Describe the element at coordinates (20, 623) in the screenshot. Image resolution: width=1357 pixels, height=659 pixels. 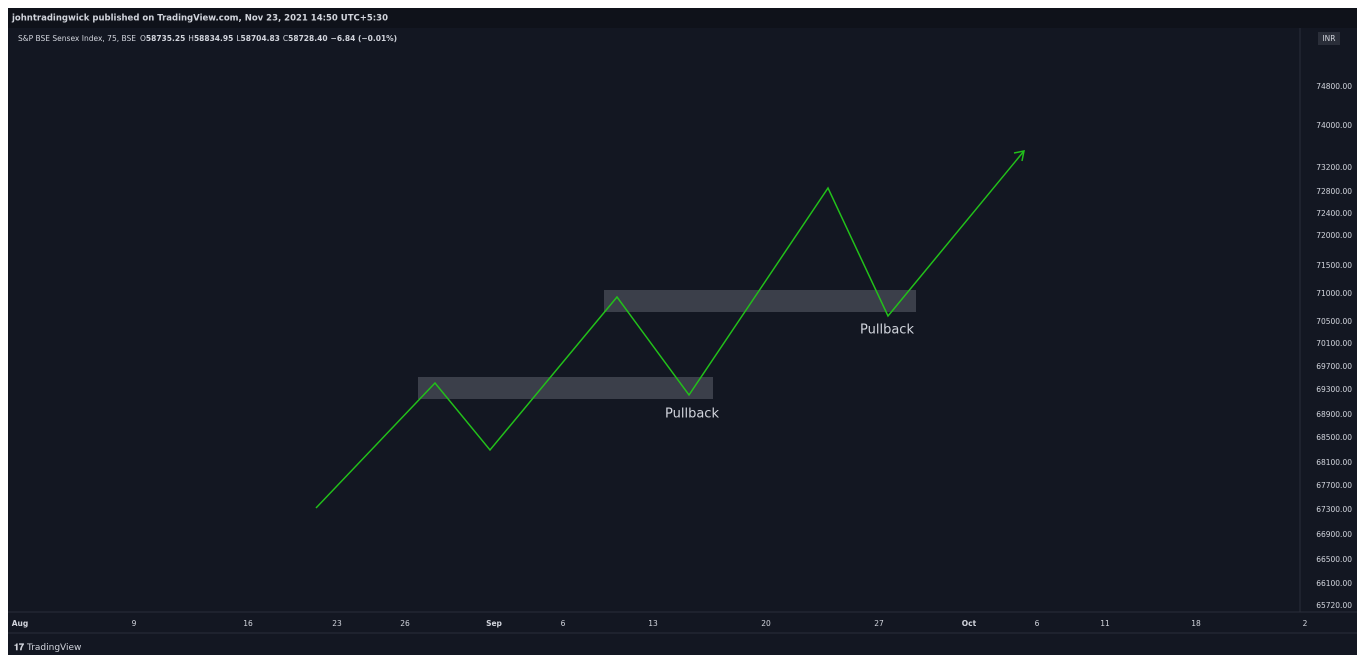
I see `time-label: Aug` at that location.